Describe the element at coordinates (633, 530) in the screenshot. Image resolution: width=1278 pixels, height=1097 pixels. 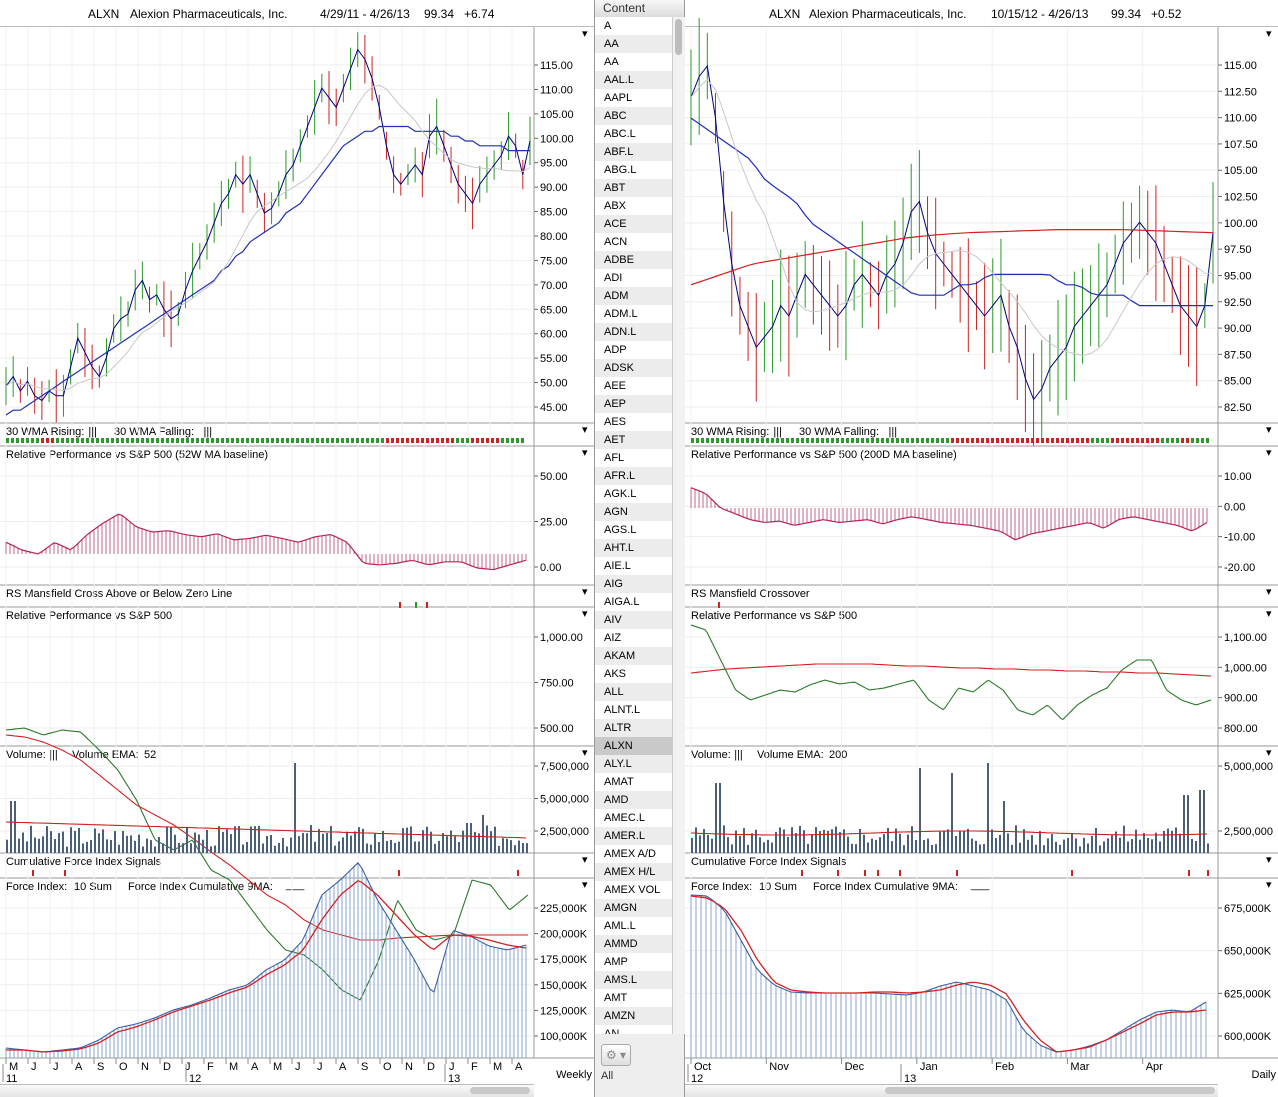
I see `symbol-list-item: AGS.L` at that location.